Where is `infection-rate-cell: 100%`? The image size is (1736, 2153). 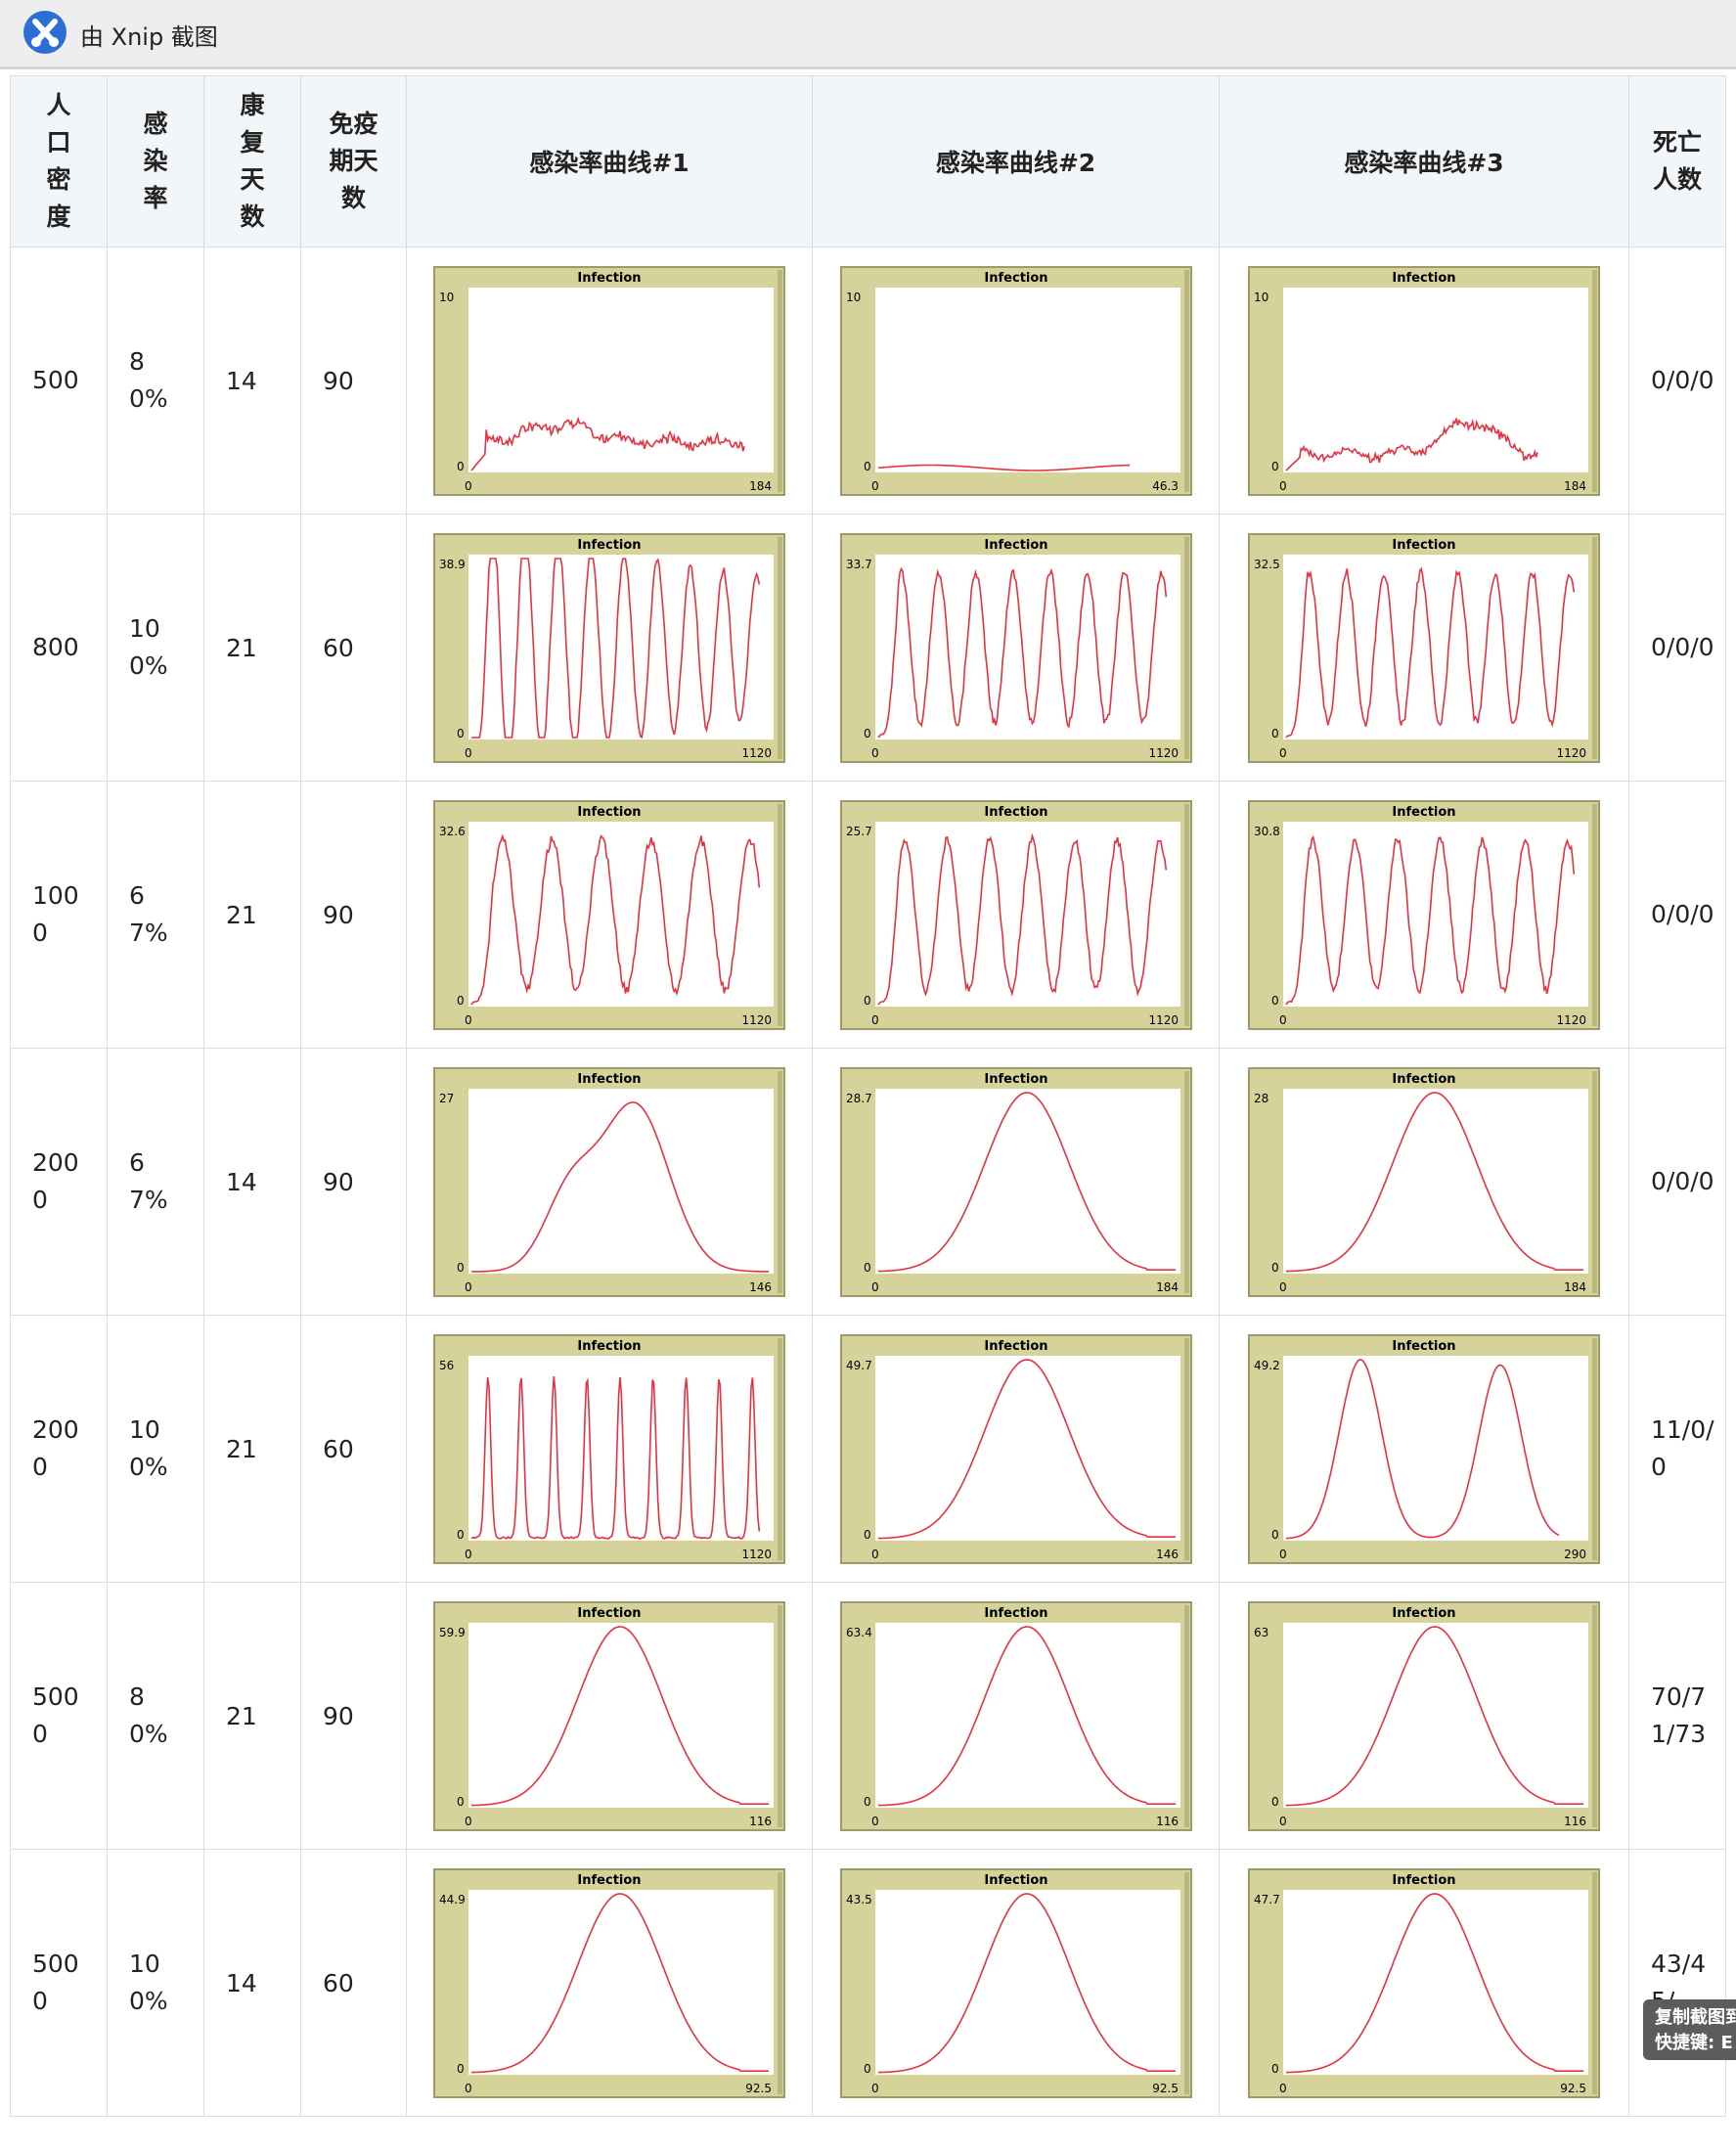
infection-rate-cell: 100% is located at coordinates (155, 1449).